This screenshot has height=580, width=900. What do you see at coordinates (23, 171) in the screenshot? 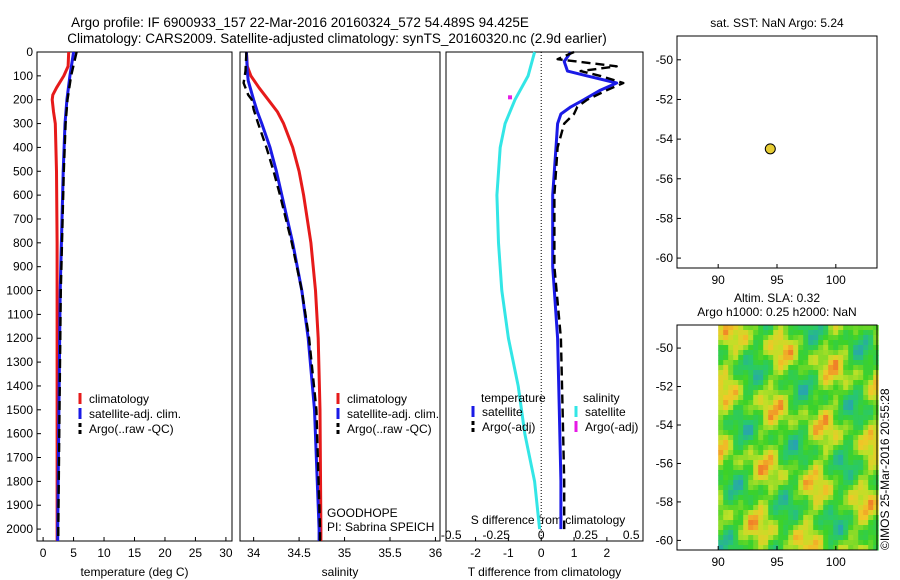
I see `y-tick-label: 500` at bounding box center [23, 171].